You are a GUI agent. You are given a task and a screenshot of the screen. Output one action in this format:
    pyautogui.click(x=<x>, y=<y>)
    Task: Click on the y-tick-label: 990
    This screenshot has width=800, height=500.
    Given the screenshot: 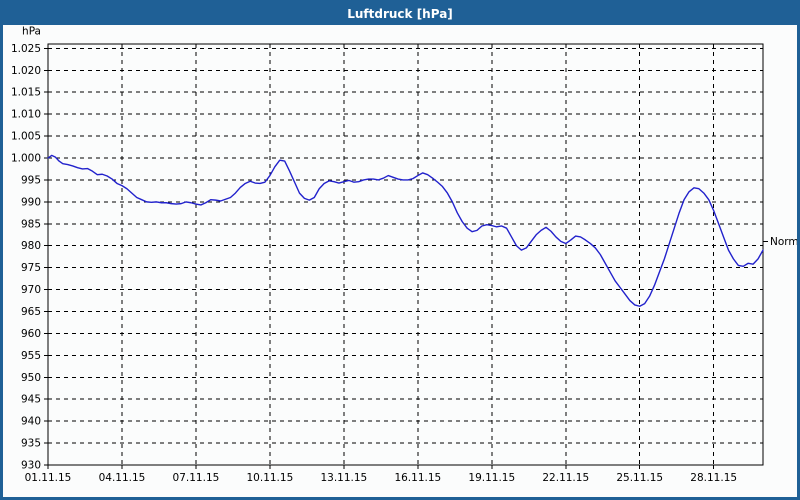 What is the action you would take?
    pyautogui.click(x=31, y=202)
    